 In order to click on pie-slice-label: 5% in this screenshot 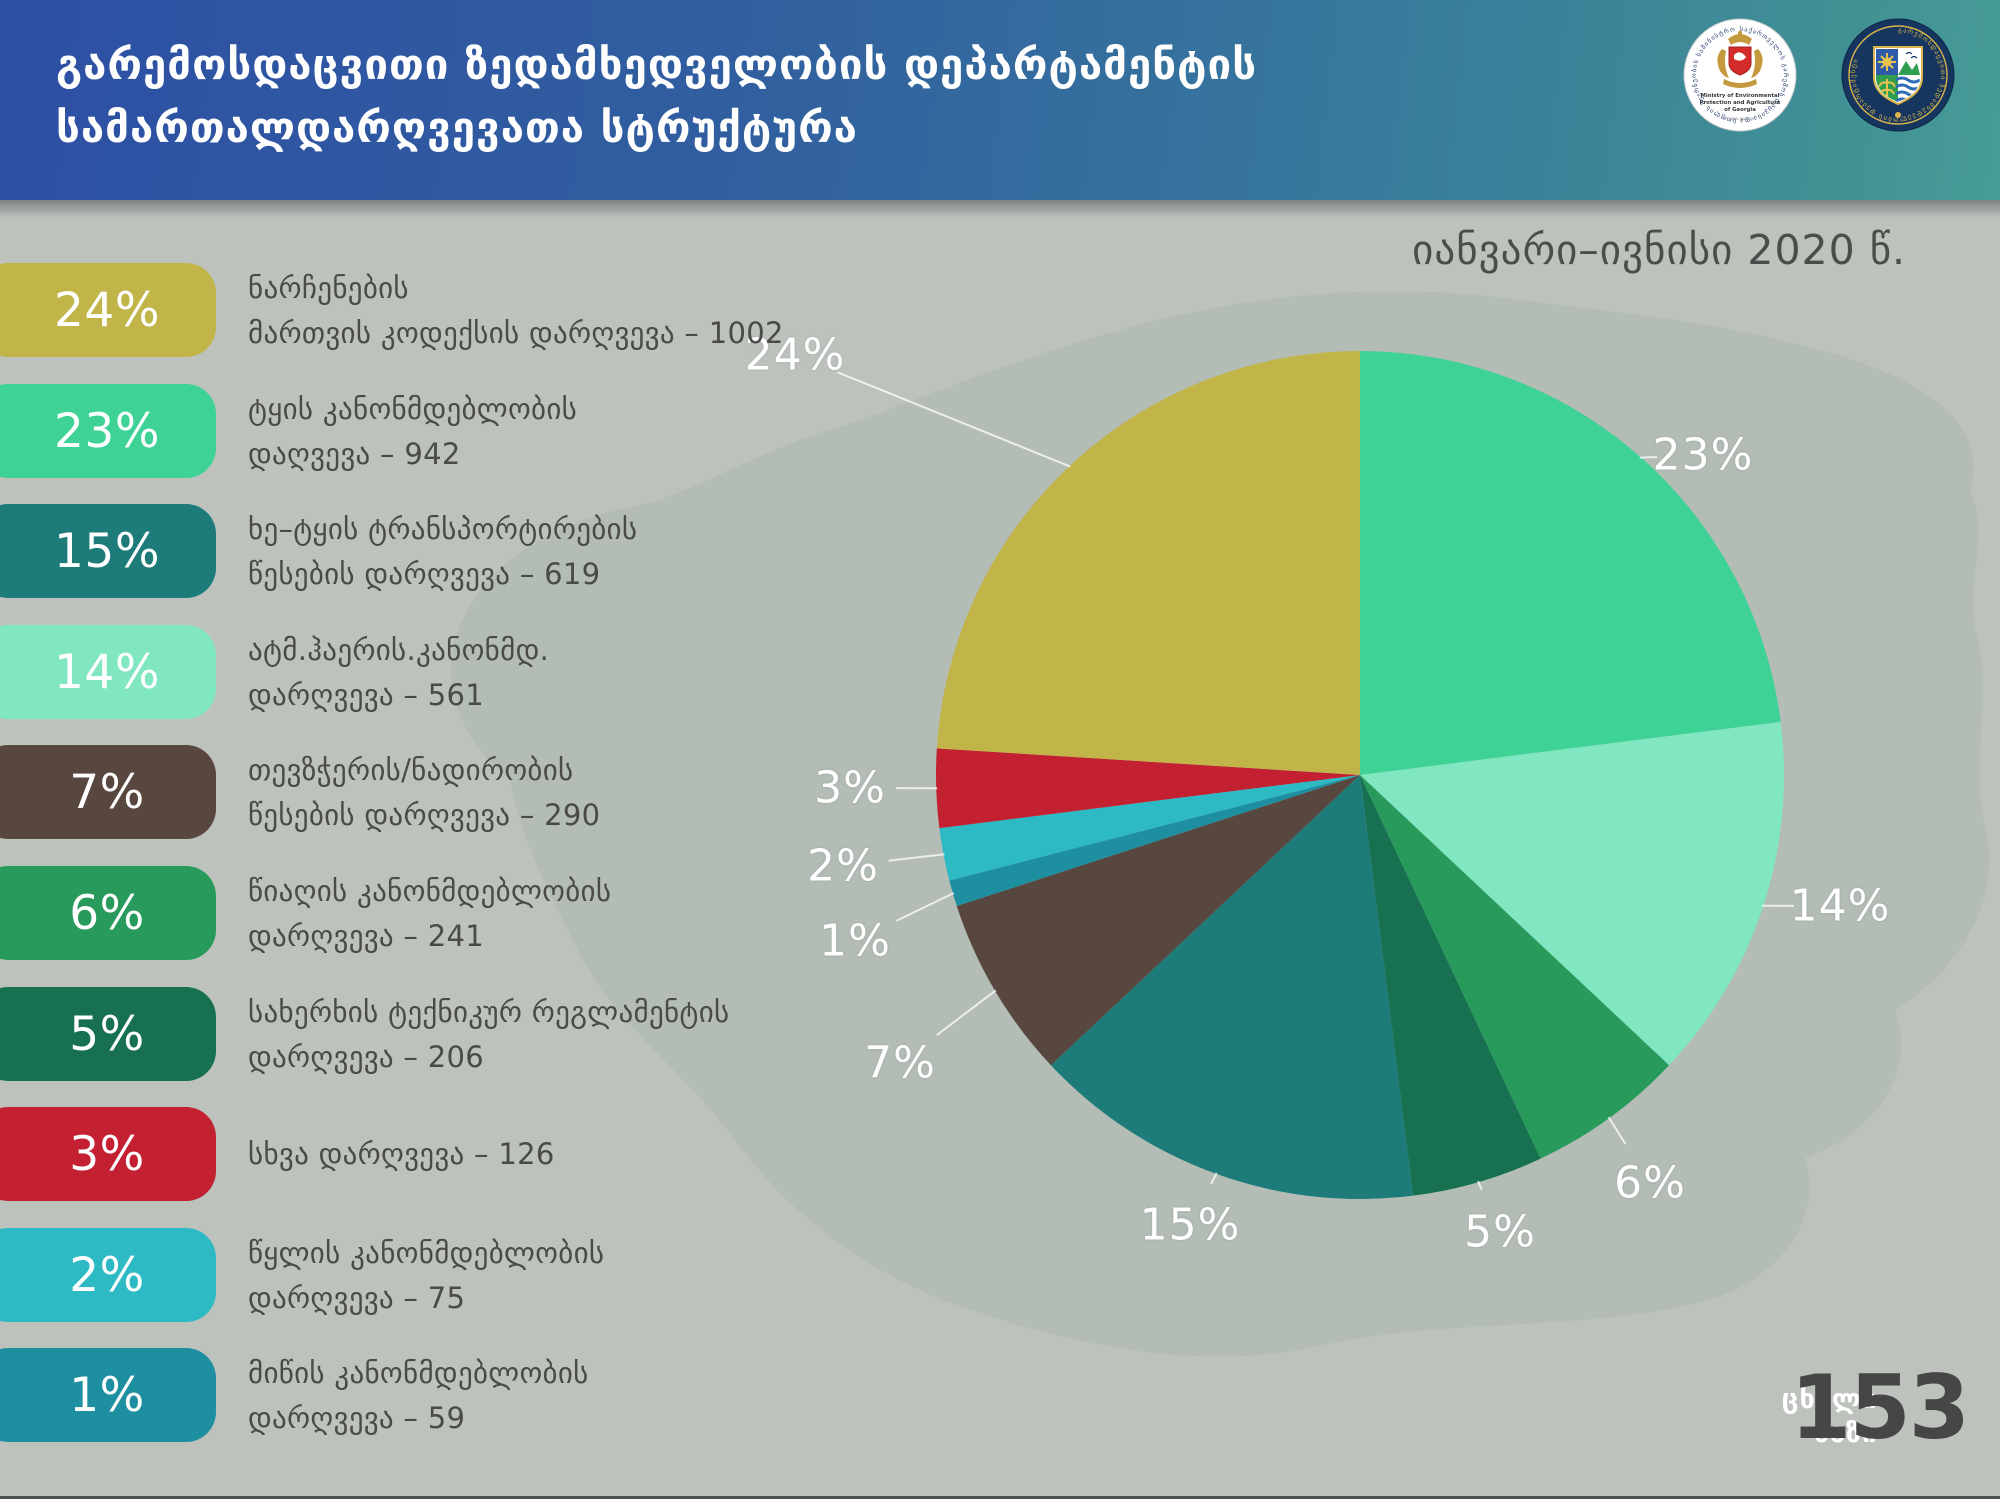, I will do `click(1500, 1232)`.